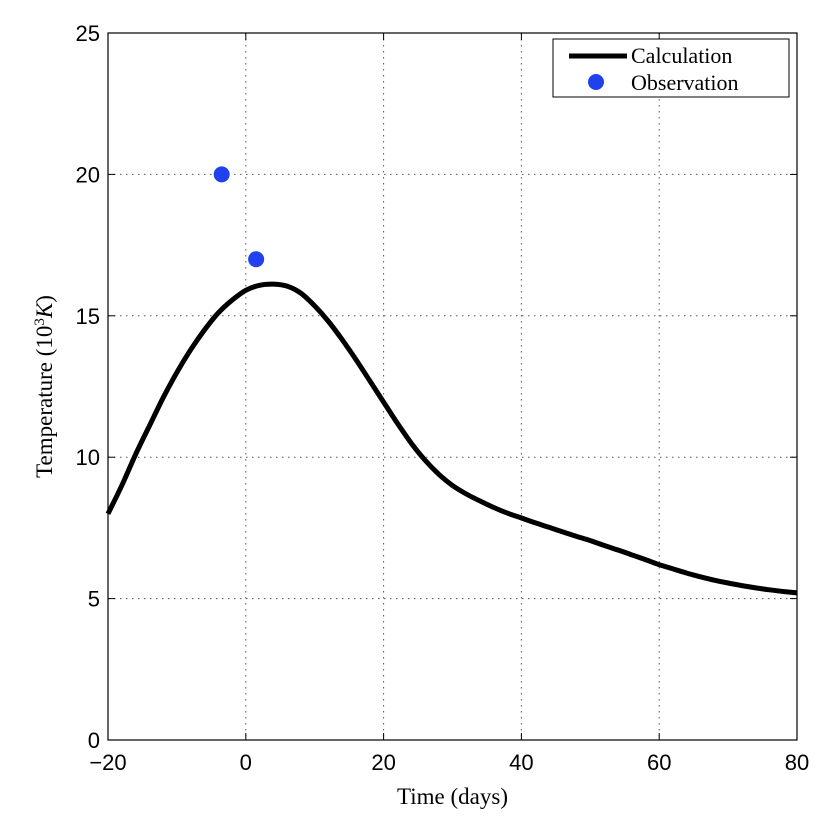 The height and width of the screenshot is (832, 830). What do you see at coordinates (88, 33) in the screenshot?
I see `y-tick-label: 25` at bounding box center [88, 33].